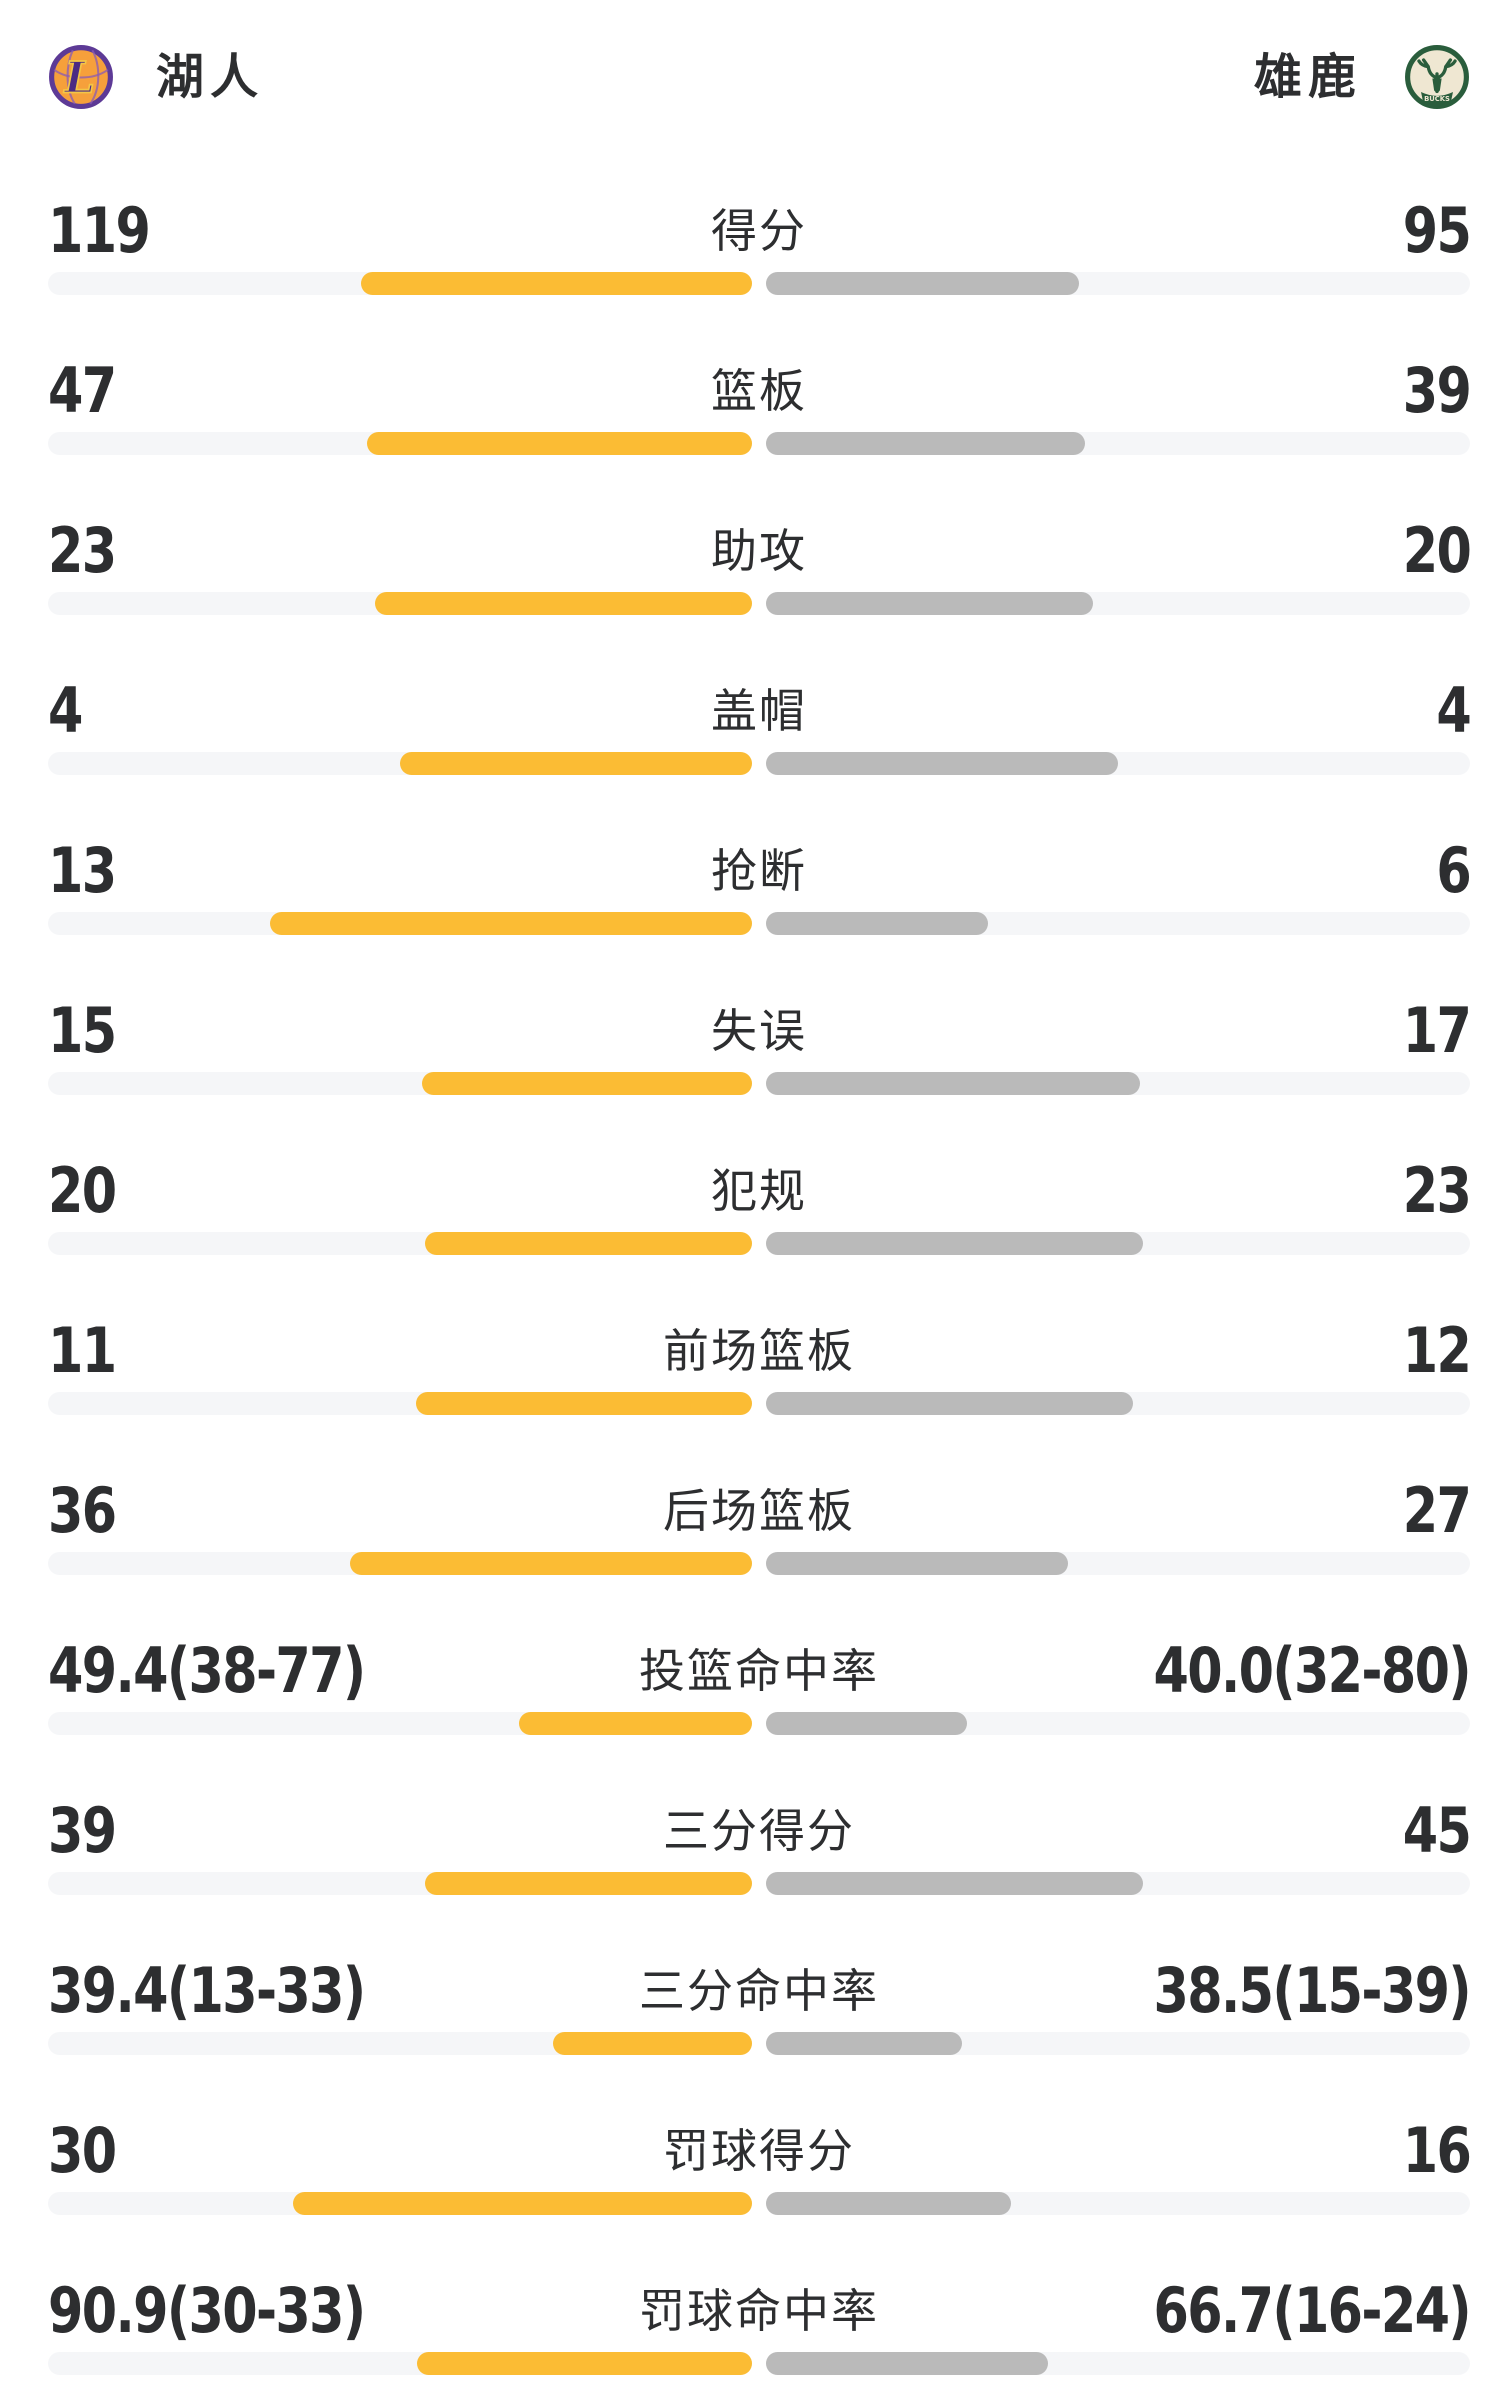 This screenshot has height=2400, width=1500. What do you see at coordinates (82, 2150) in the screenshot?
I see `home-value: 30` at bounding box center [82, 2150].